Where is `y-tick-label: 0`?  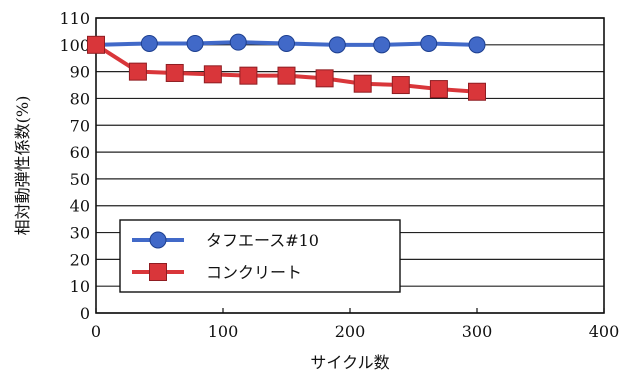 y-tick-label: 0 is located at coordinates (85, 313).